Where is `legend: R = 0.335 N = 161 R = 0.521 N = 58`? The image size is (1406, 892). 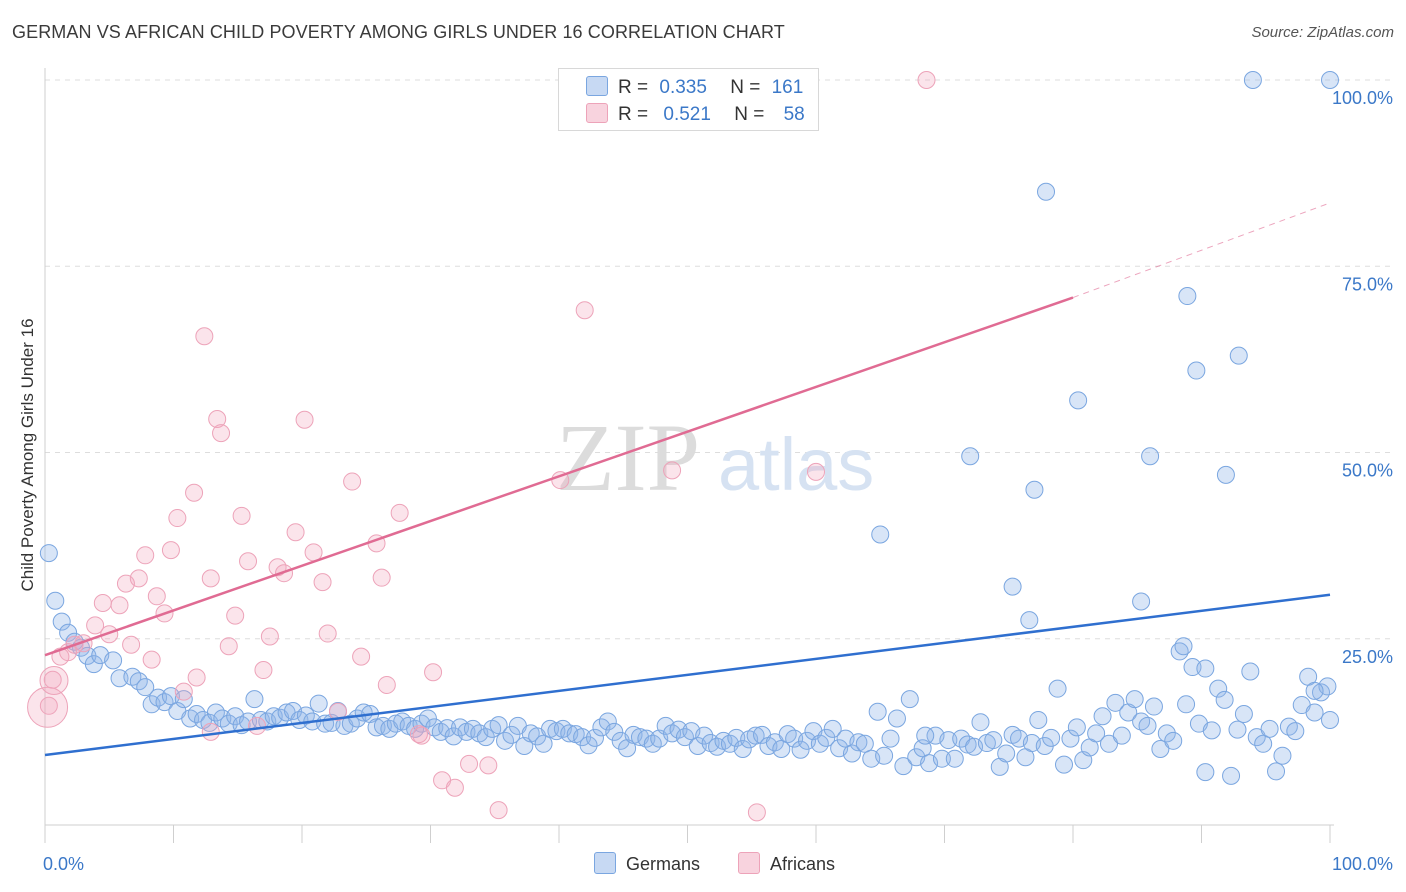
legend: R = 0.335 N = 161 R = 0.521 N = 58 is located at coordinates (688, 99).